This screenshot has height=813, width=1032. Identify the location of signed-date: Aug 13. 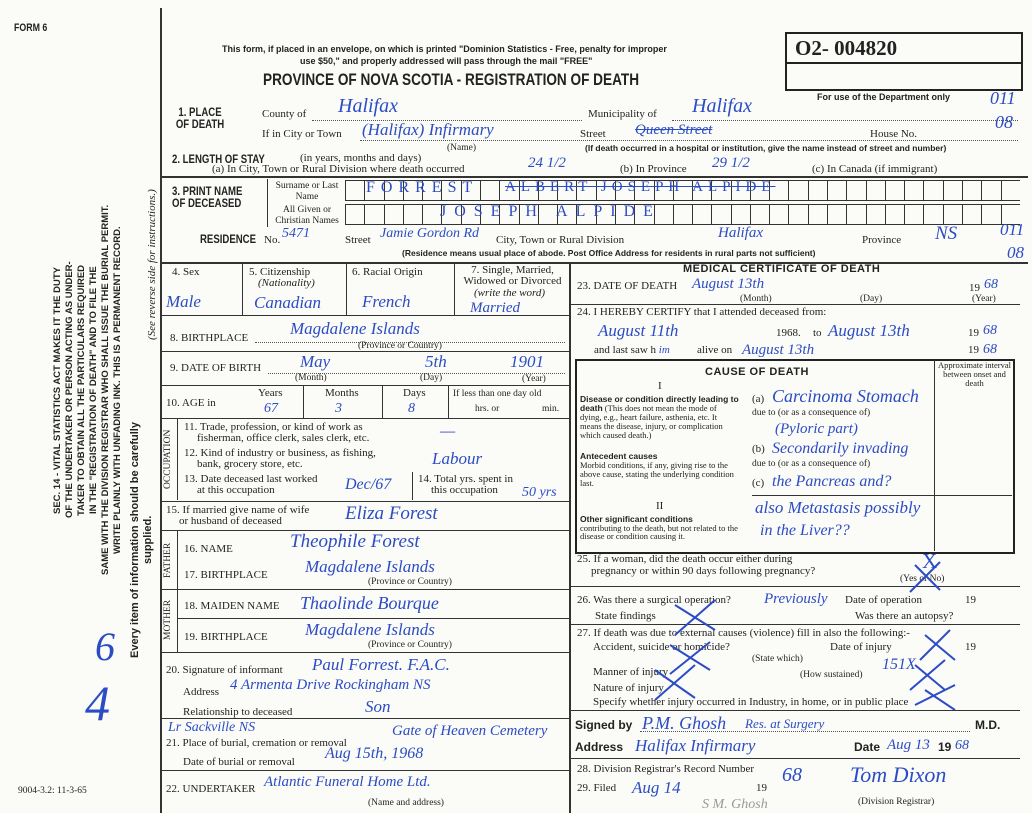
(908, 745).